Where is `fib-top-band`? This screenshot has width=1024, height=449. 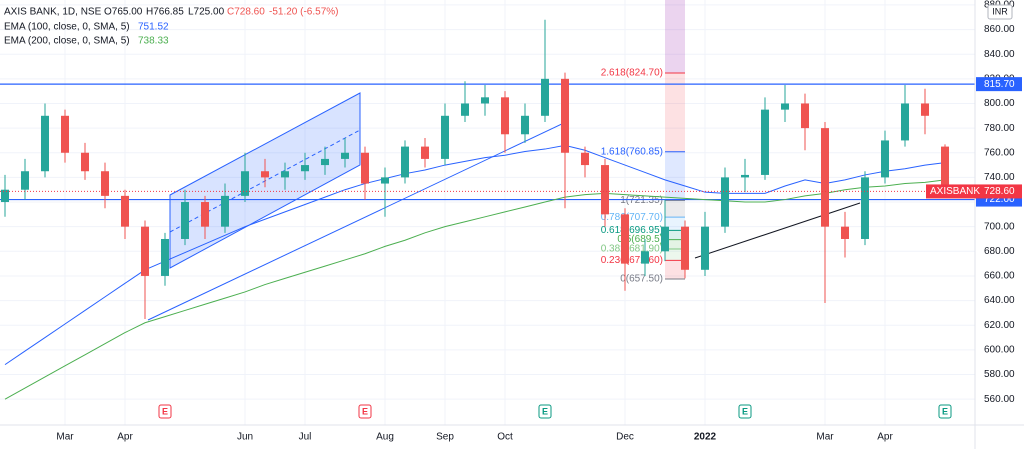
fib-top-band is located at coordinates (675, 37).